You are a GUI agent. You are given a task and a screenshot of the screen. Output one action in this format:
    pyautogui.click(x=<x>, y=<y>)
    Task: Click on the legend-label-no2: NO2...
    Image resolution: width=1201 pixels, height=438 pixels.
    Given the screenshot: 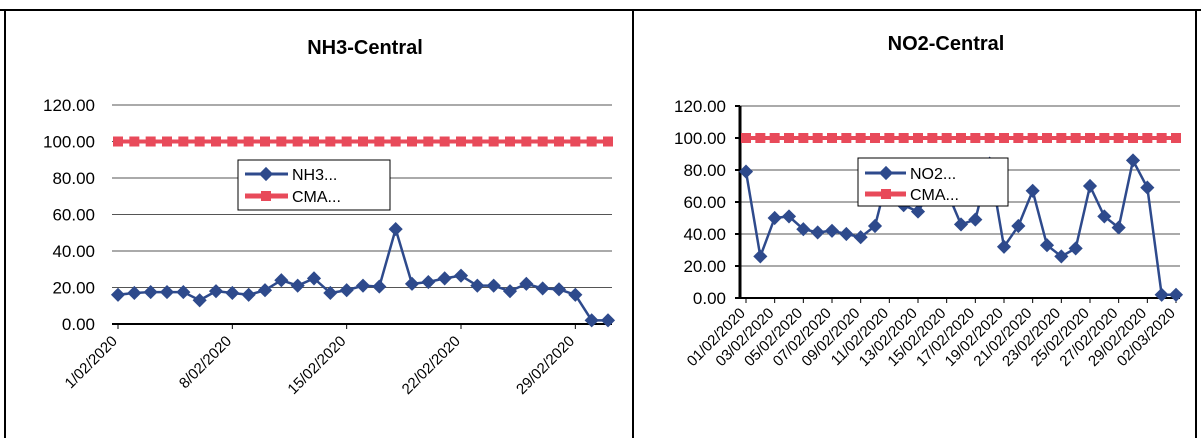 What is the action you would take?
    pyautogui.click(x=933, y=174)
    